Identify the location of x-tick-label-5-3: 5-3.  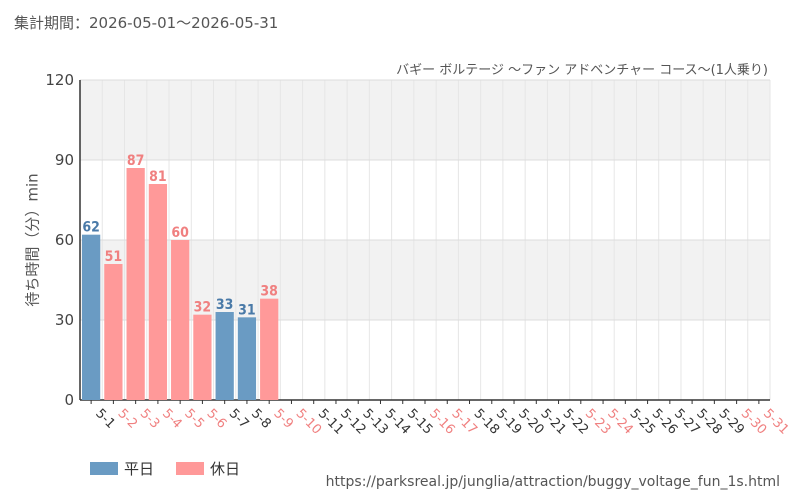
(150, 419).